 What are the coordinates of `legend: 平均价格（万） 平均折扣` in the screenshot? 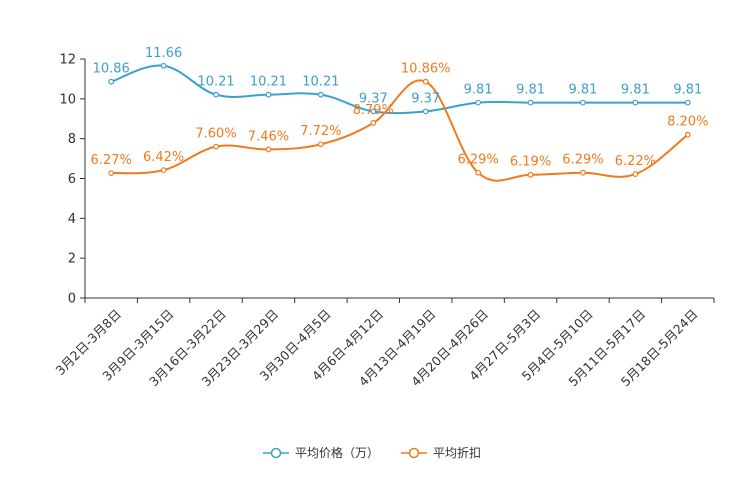 It's located at (372, 452).